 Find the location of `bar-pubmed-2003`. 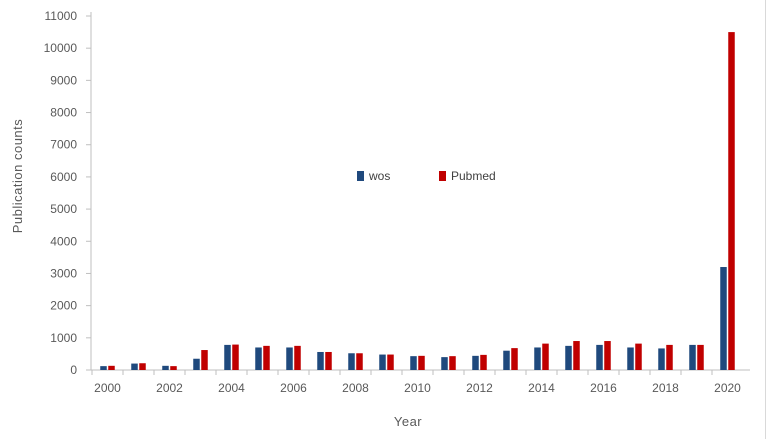

bar-pubmed-2003 is located at coordinates (204, 360).